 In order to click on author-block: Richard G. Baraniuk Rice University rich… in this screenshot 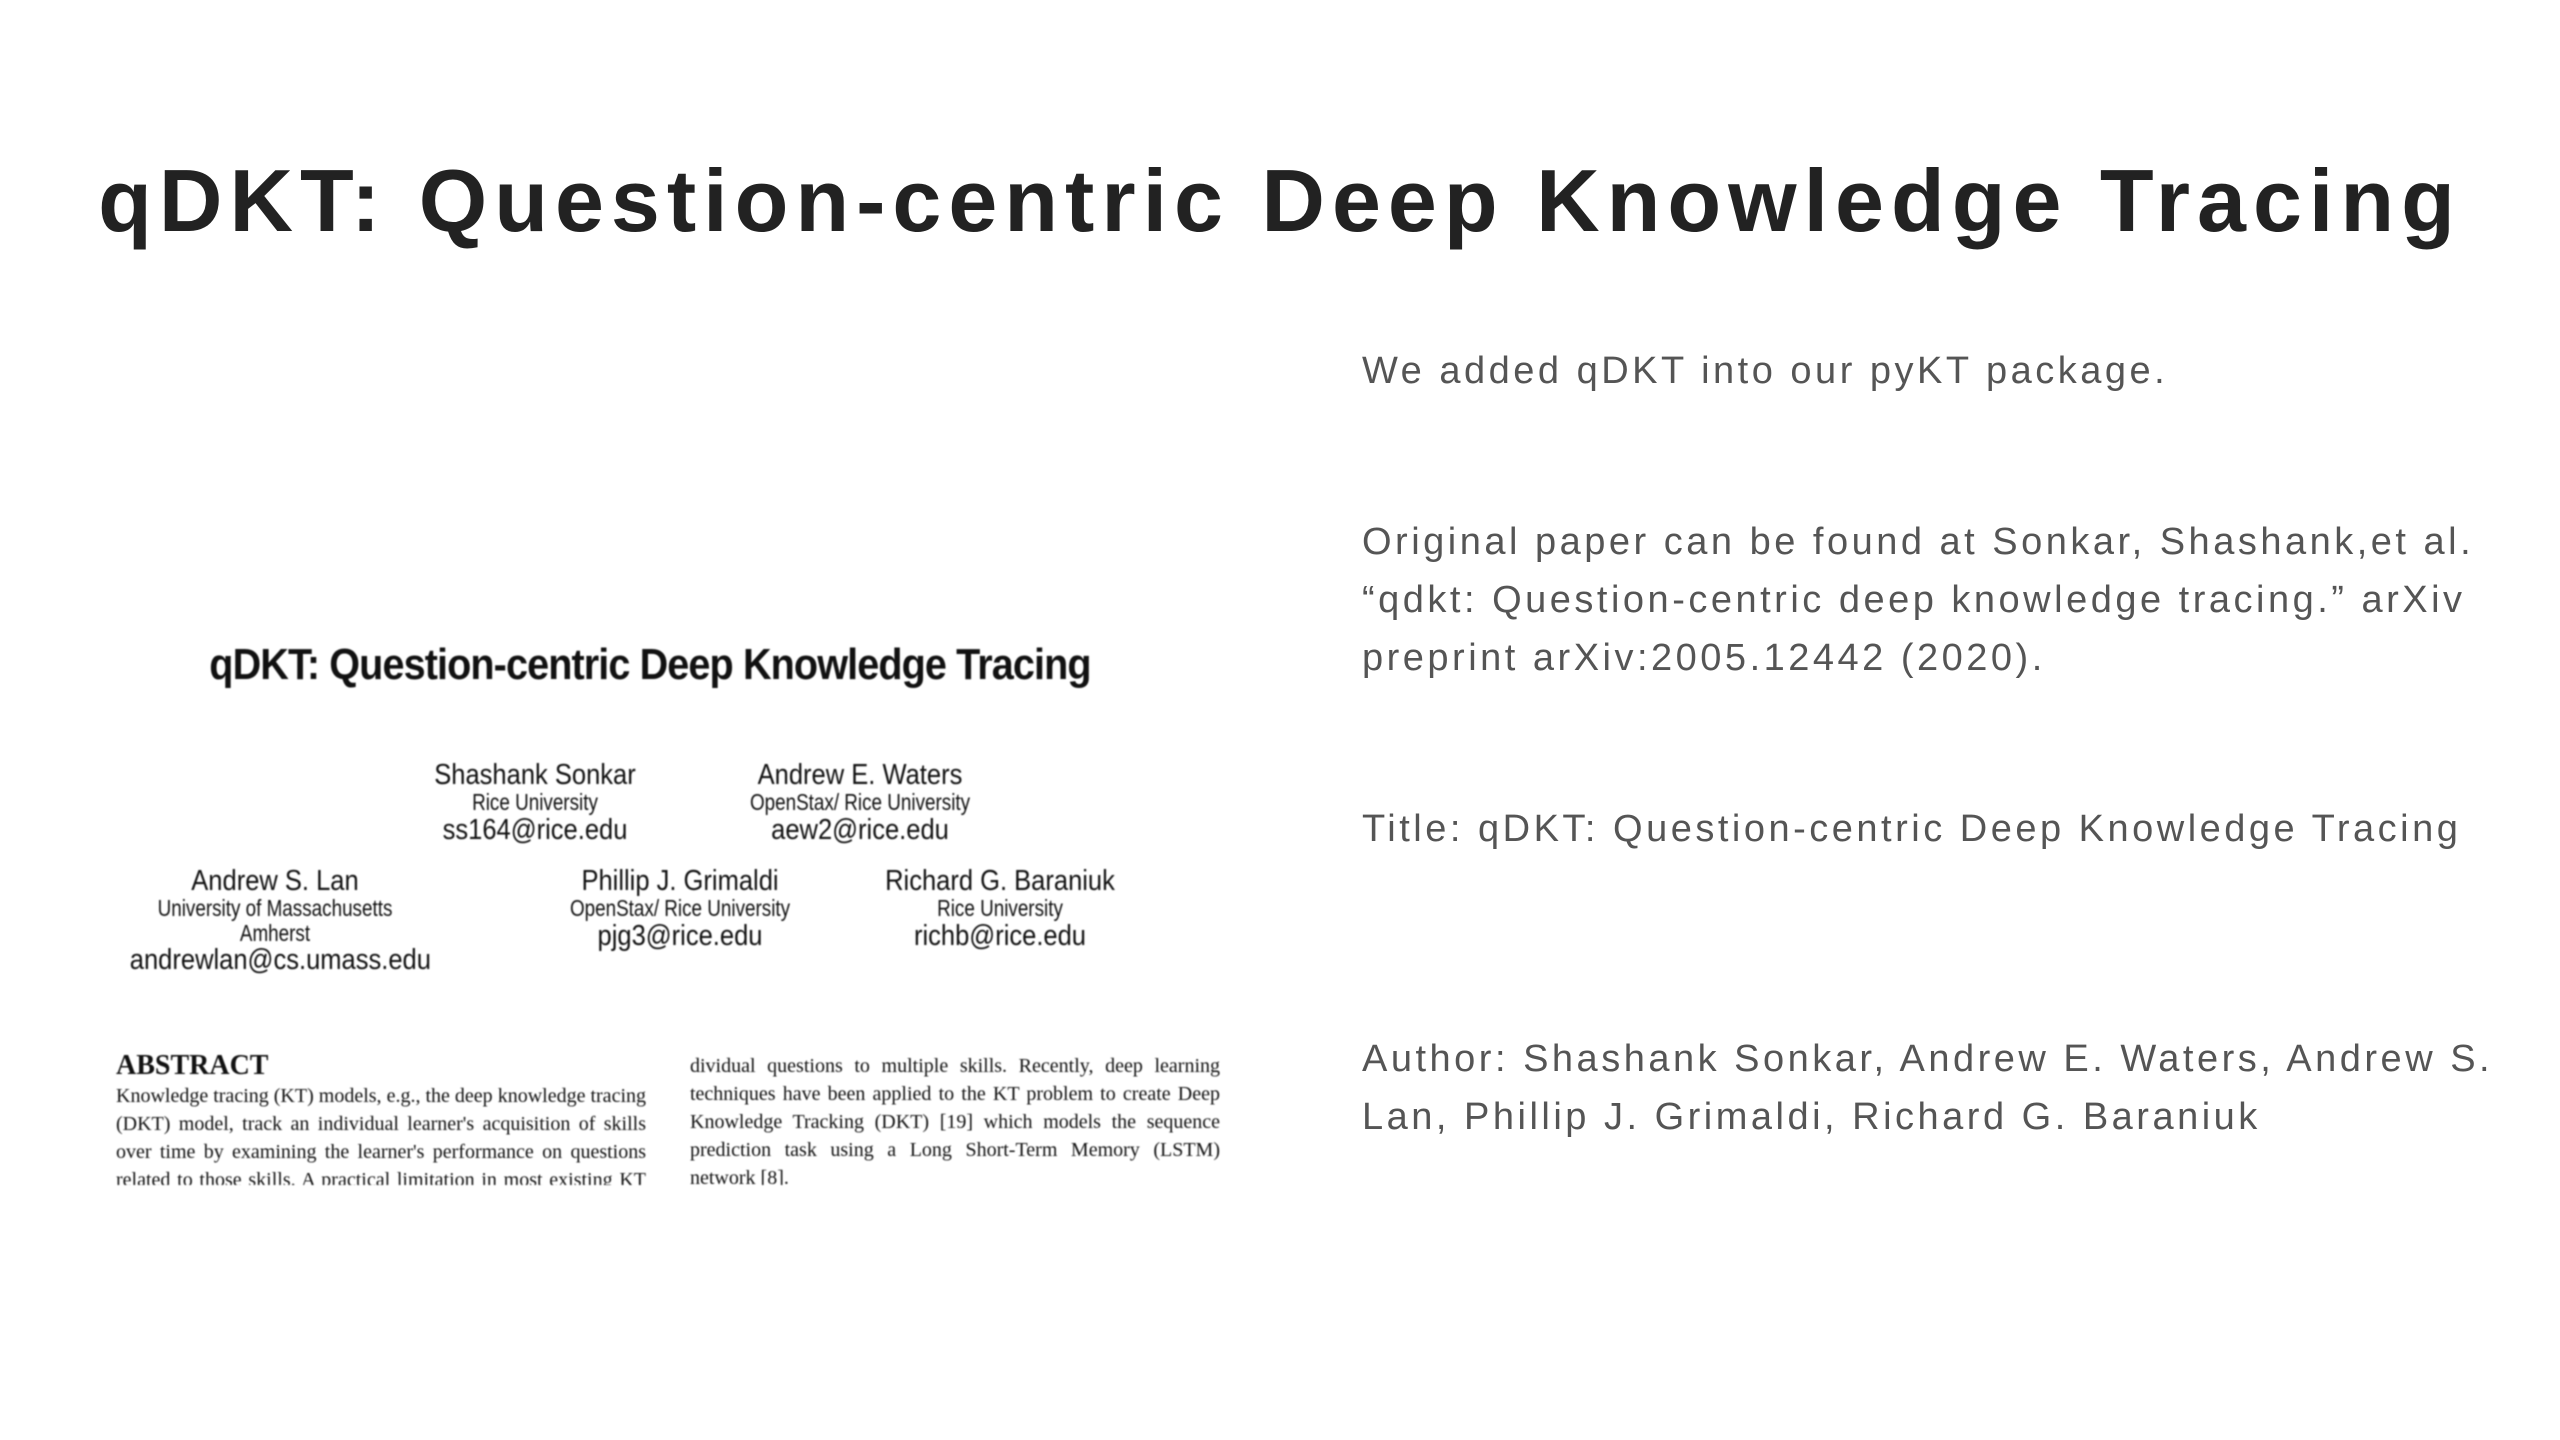, I will do `click(1000, 908)`.